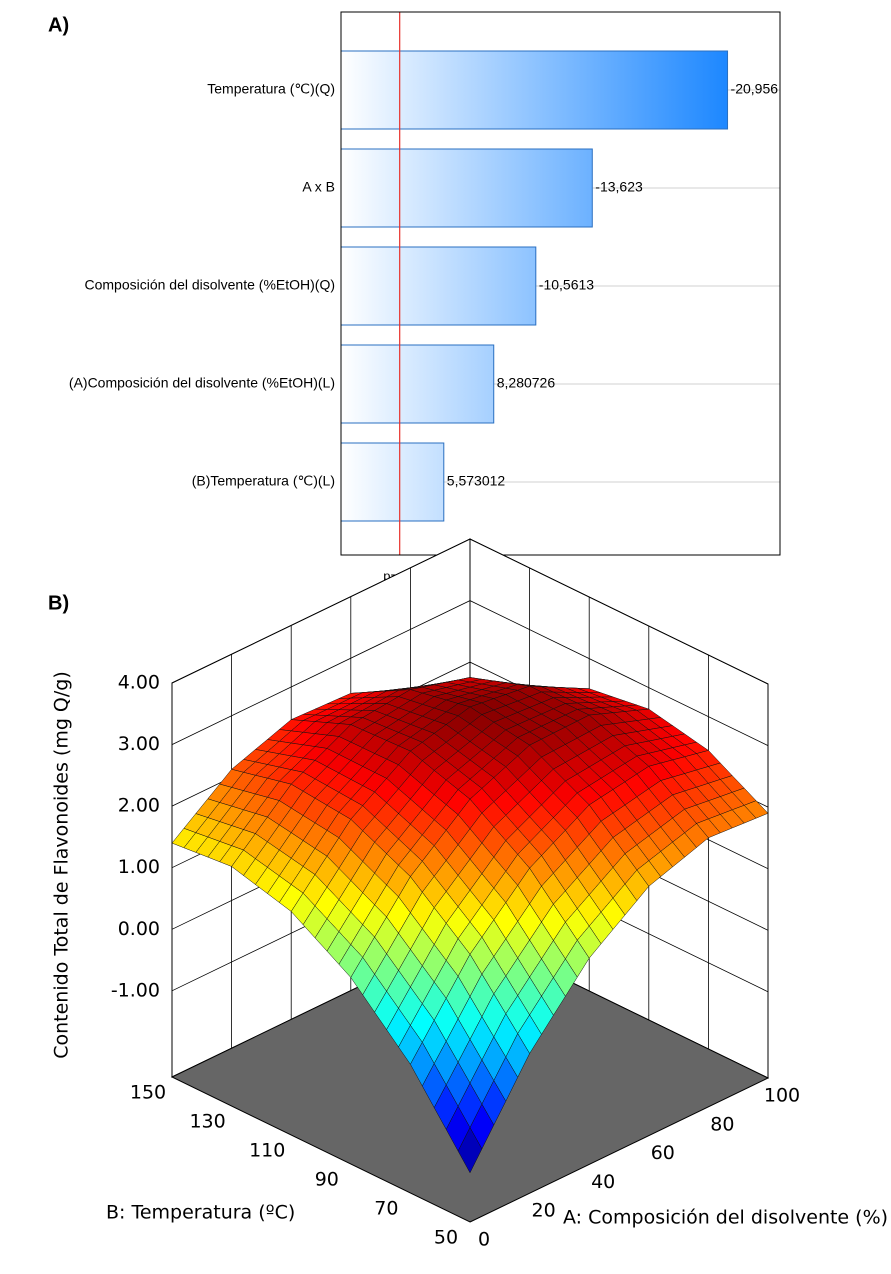  What do you see at coordinates (619, 187) in the screenshot?
I see `value-label: -13,623` at bounding box center [619, 187].